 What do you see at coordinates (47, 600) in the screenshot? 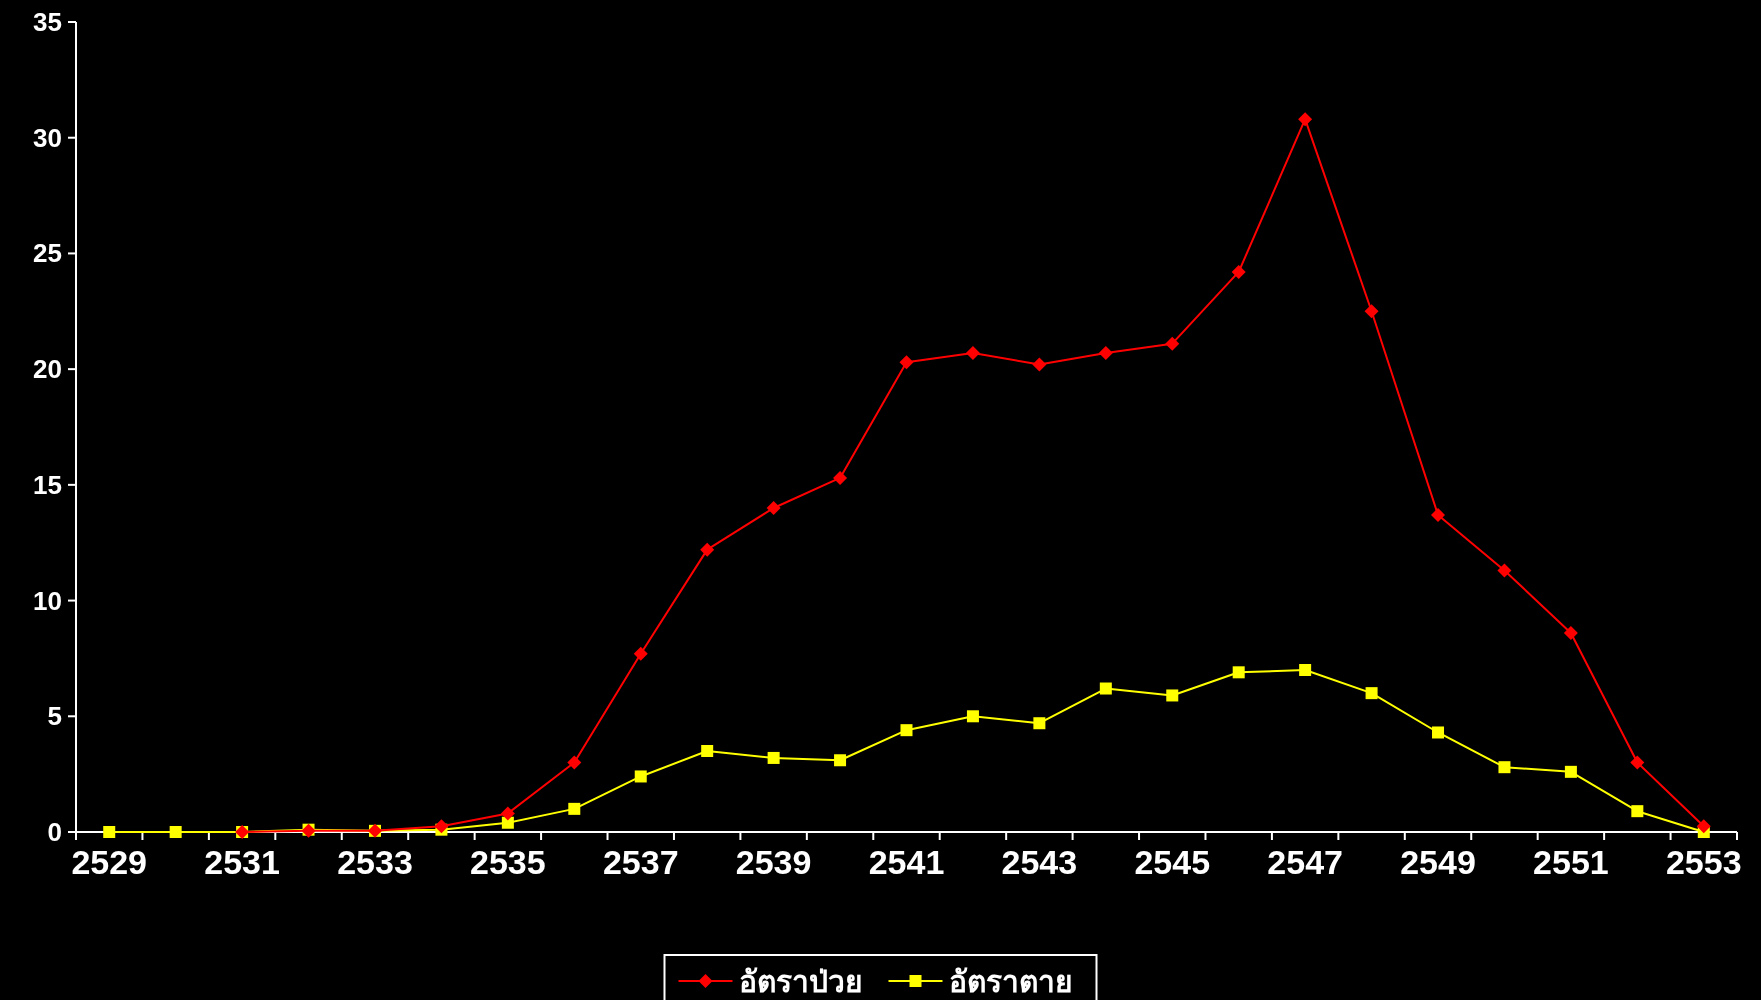
I see `y-tick-label: 10` at bounding box center [47, 600].